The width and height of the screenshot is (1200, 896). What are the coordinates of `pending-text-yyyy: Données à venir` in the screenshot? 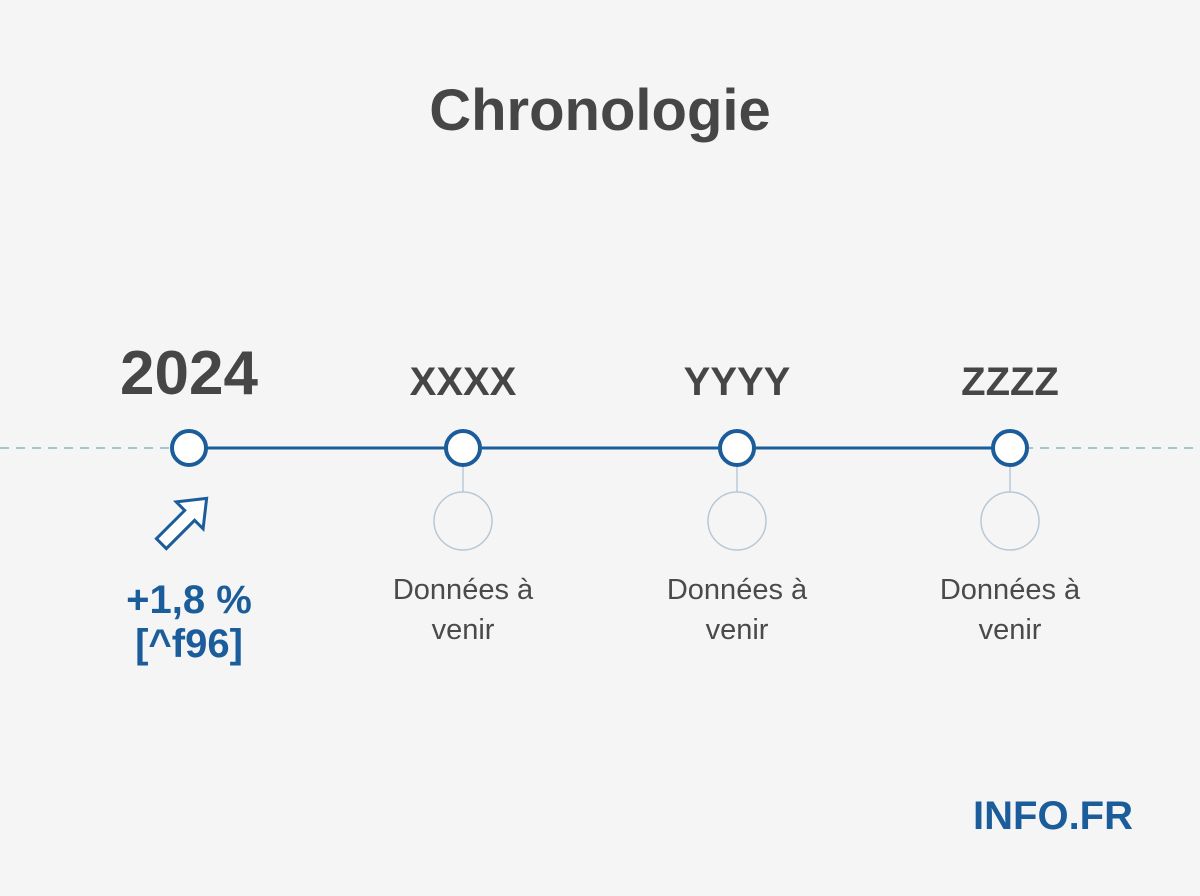 It's located at (737, 610).